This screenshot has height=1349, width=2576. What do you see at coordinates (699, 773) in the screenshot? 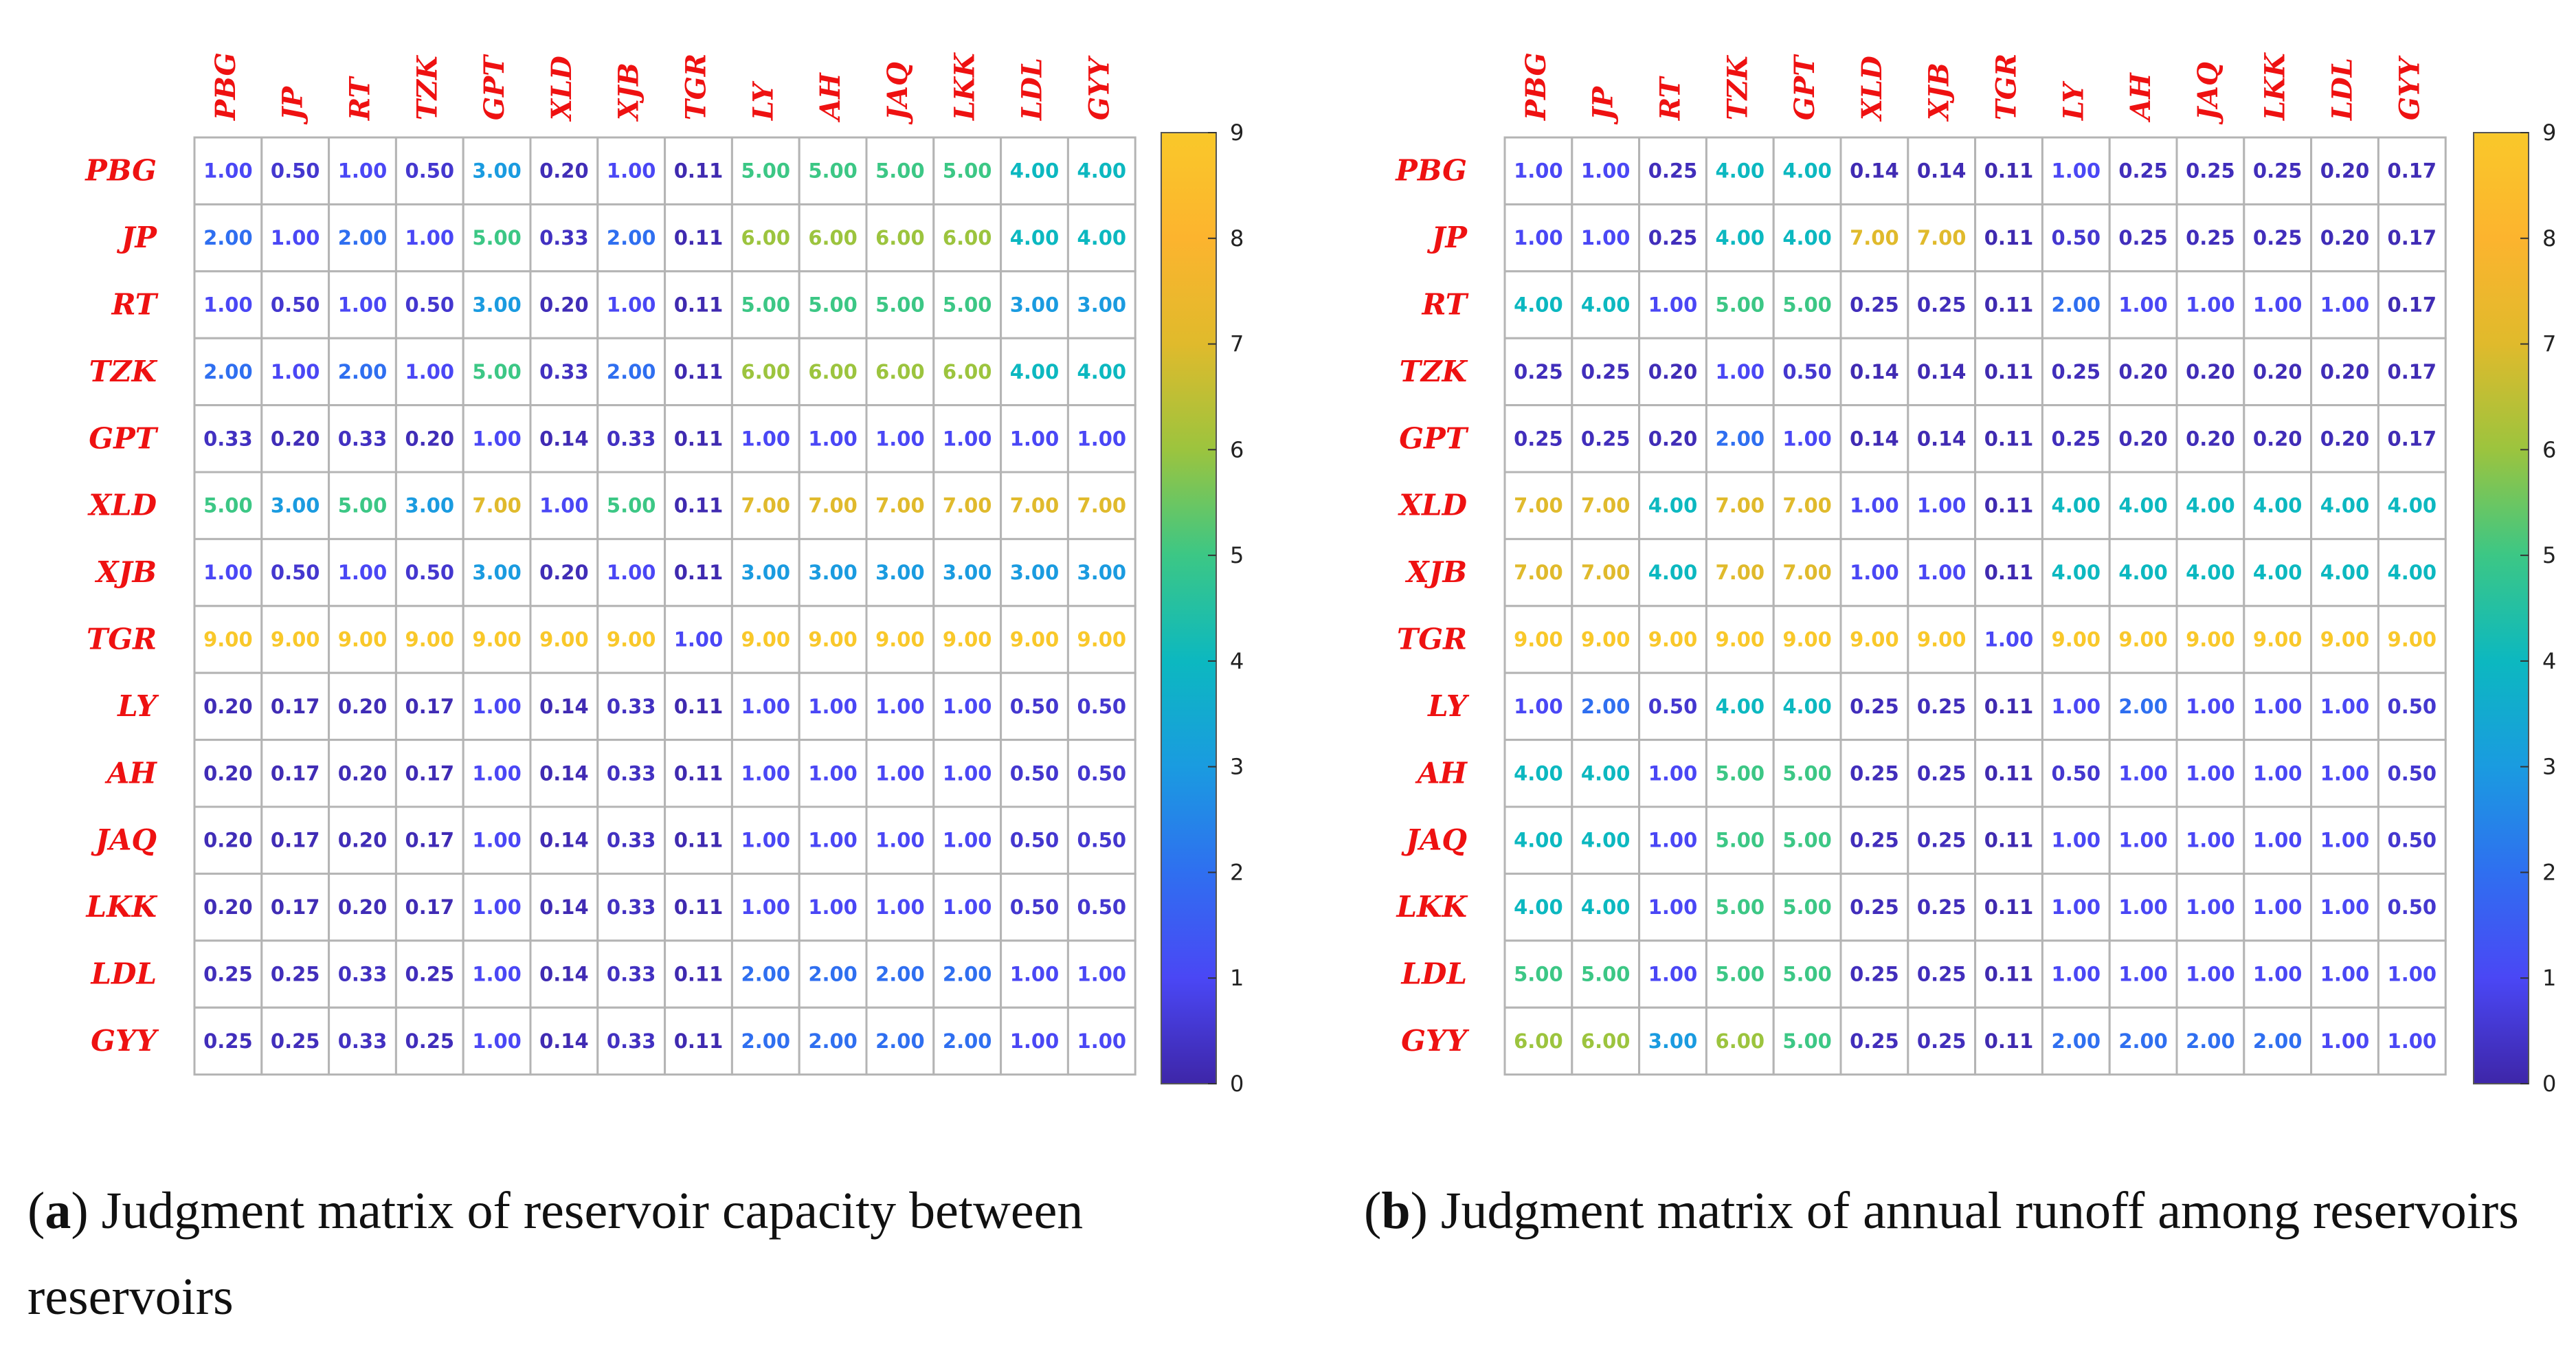
I see `cell-value-a-ah-tgr: 0.11` at bounding box center [699, 773].